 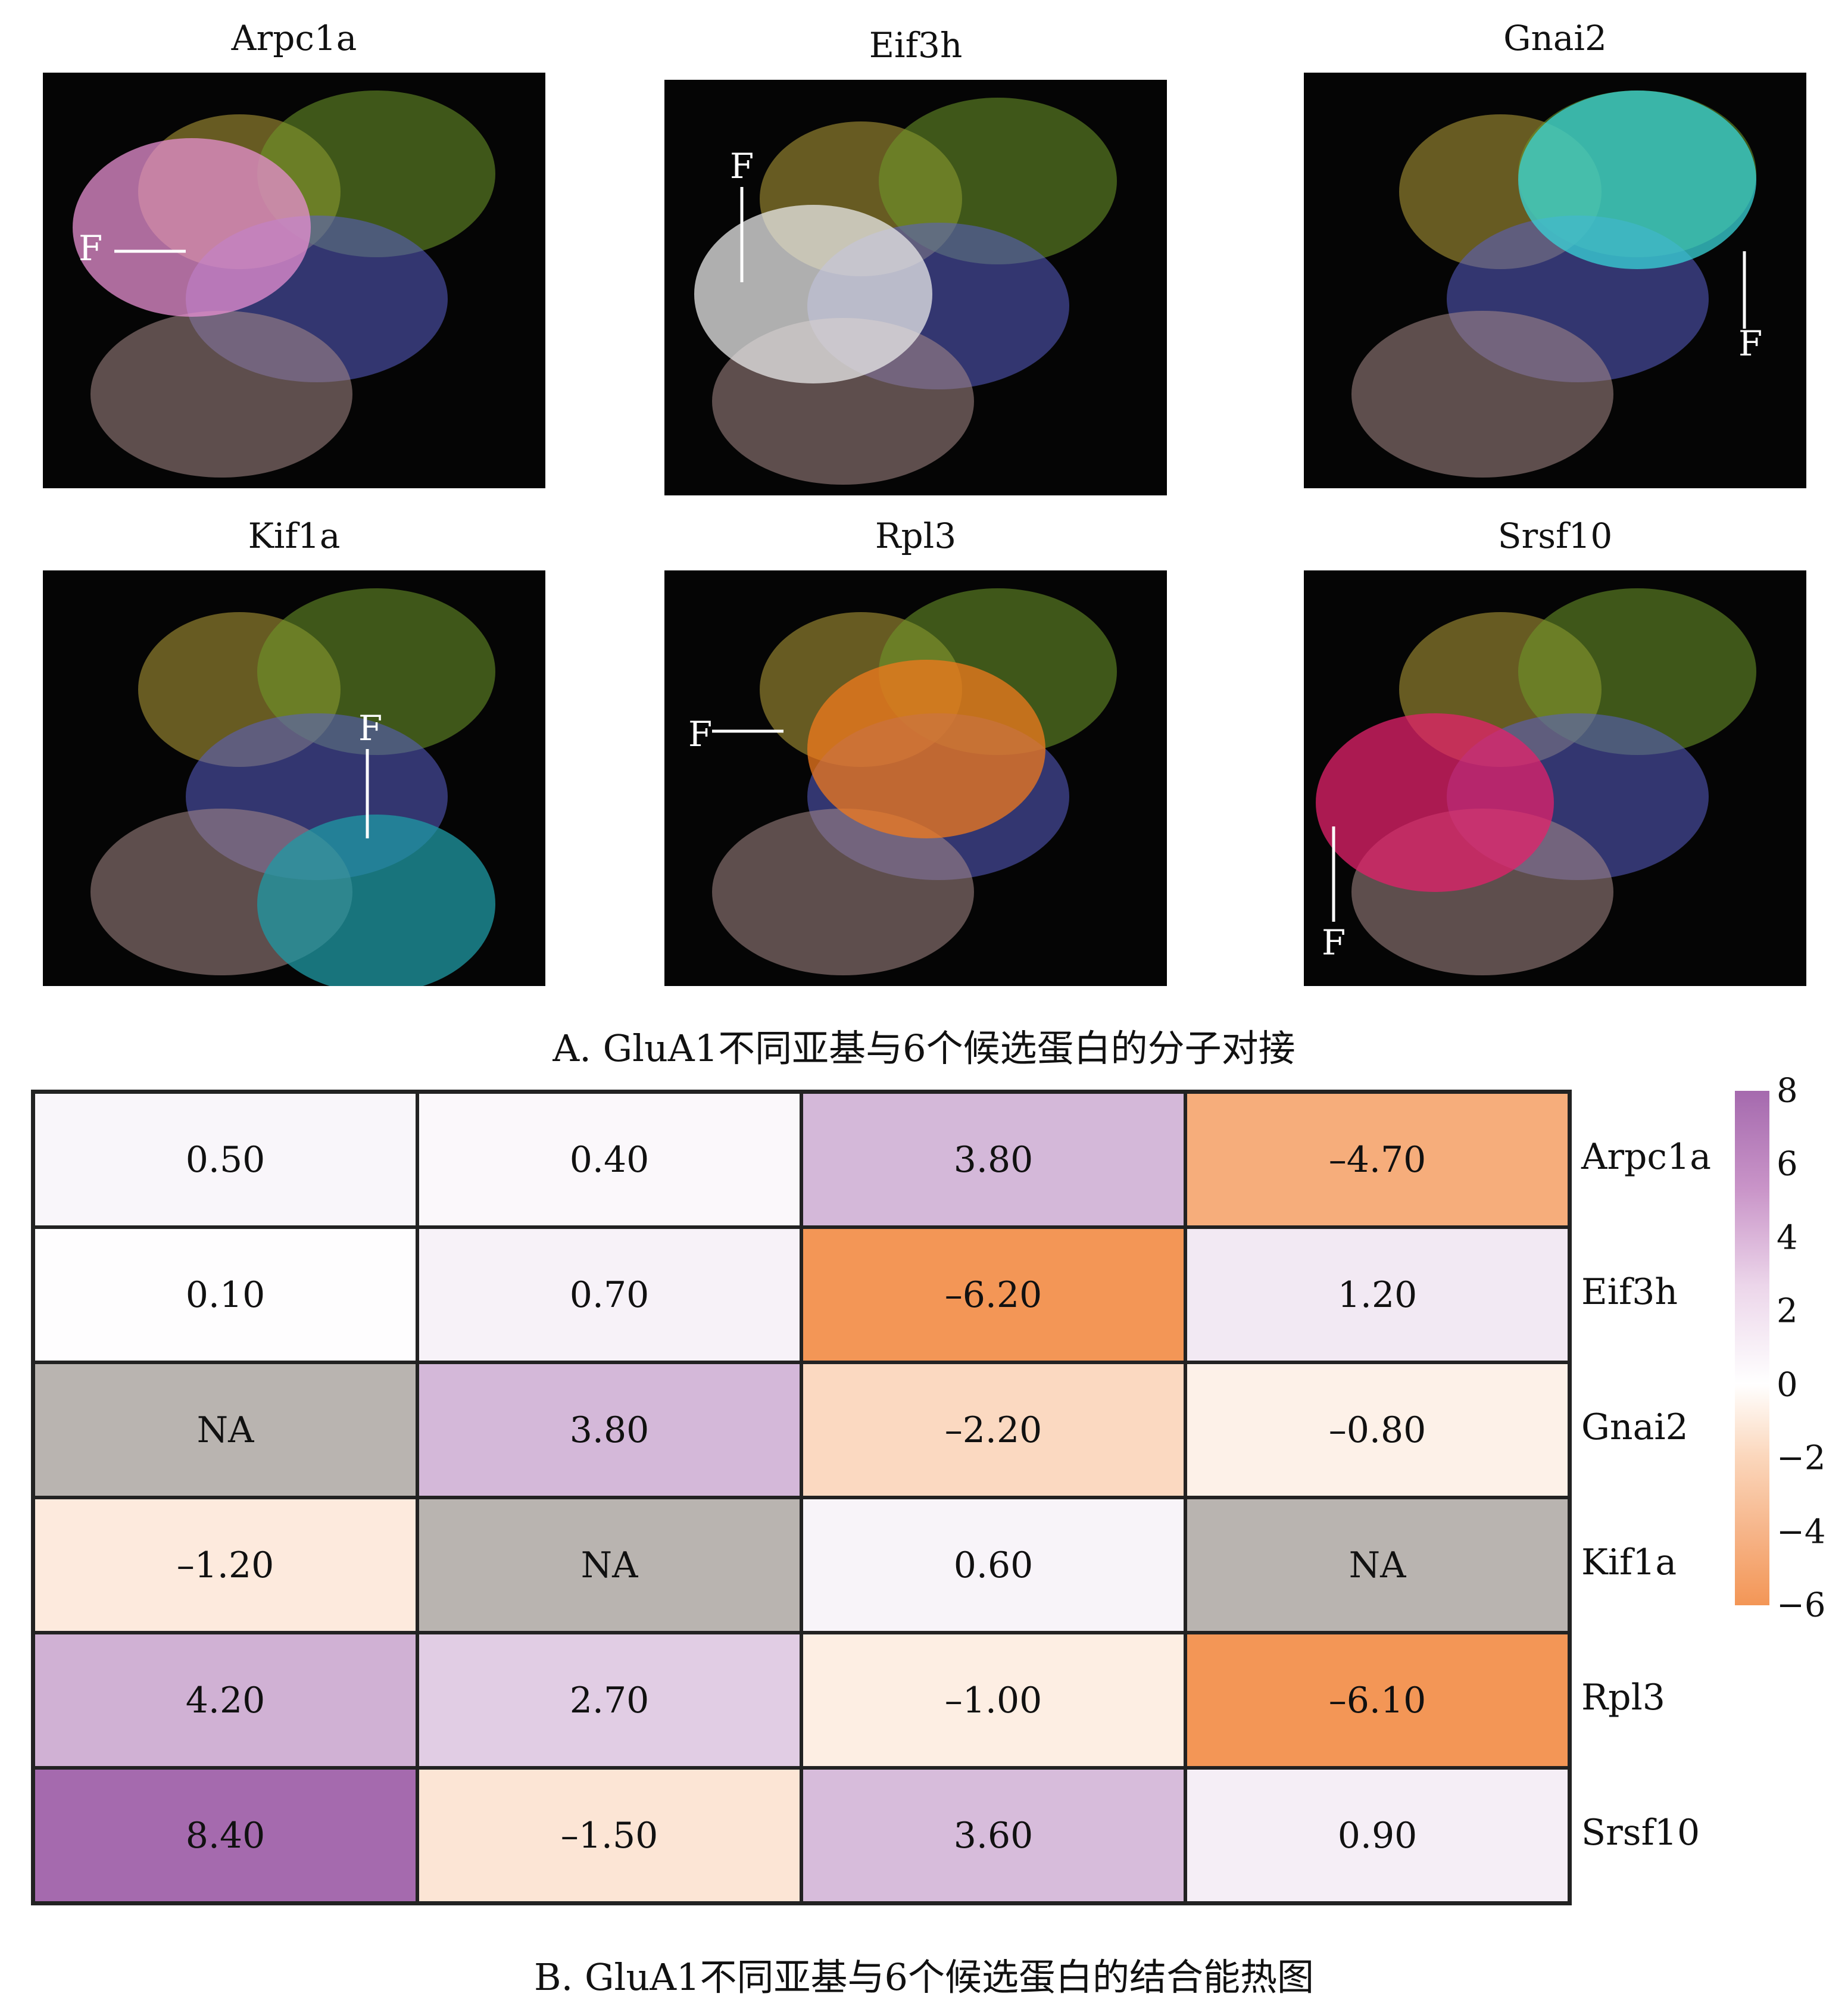 I want to click on heatmap-cell: 0.70, so click(x=609, y=1294).